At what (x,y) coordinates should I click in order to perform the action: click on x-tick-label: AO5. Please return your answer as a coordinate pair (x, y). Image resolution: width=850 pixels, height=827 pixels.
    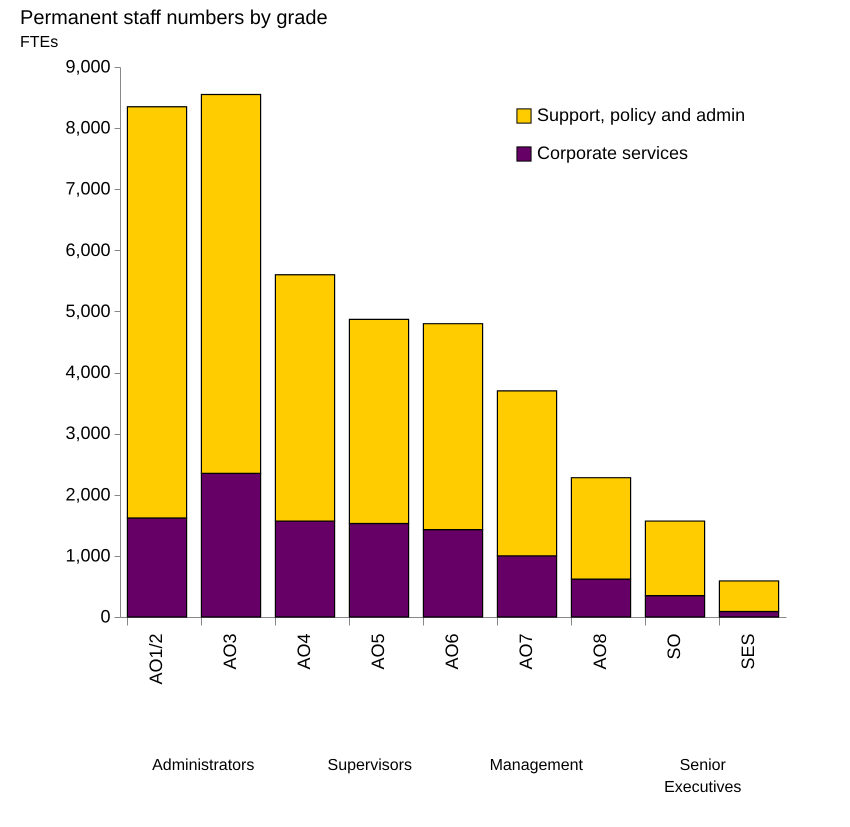
    Looking at the image, I should click on (378, 652).